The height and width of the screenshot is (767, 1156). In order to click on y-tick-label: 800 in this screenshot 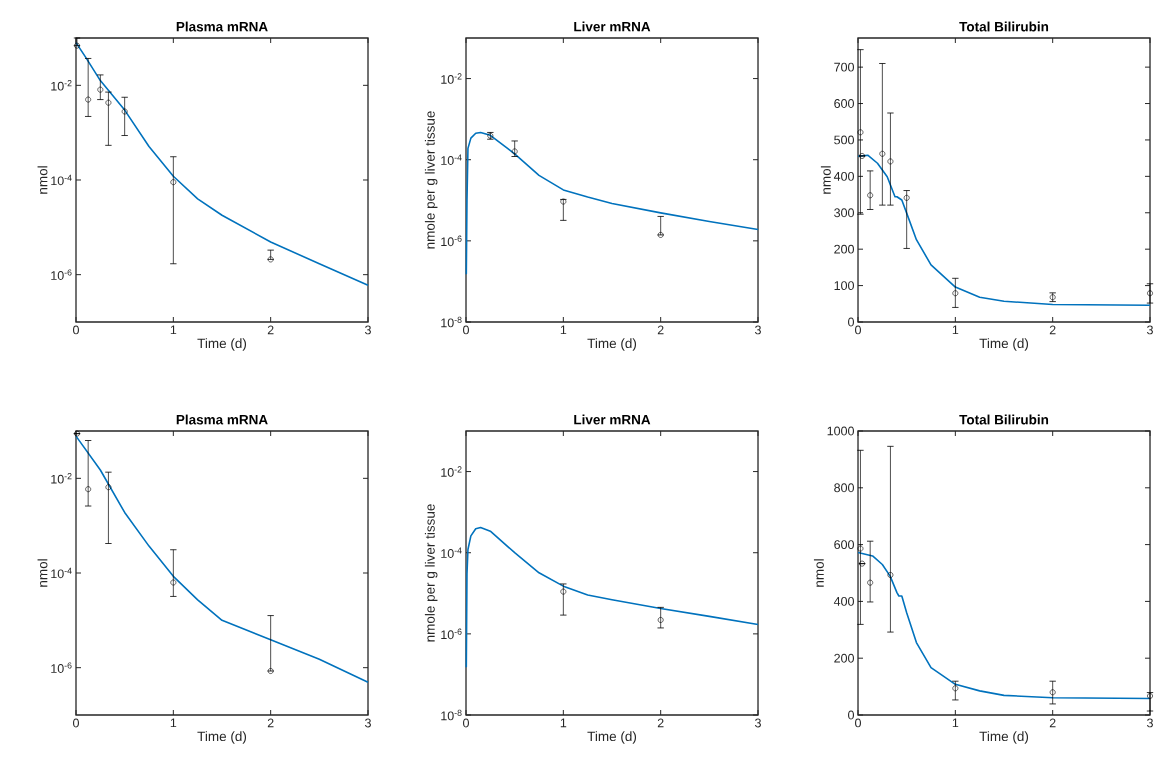, I will do `click(844, 488)`.